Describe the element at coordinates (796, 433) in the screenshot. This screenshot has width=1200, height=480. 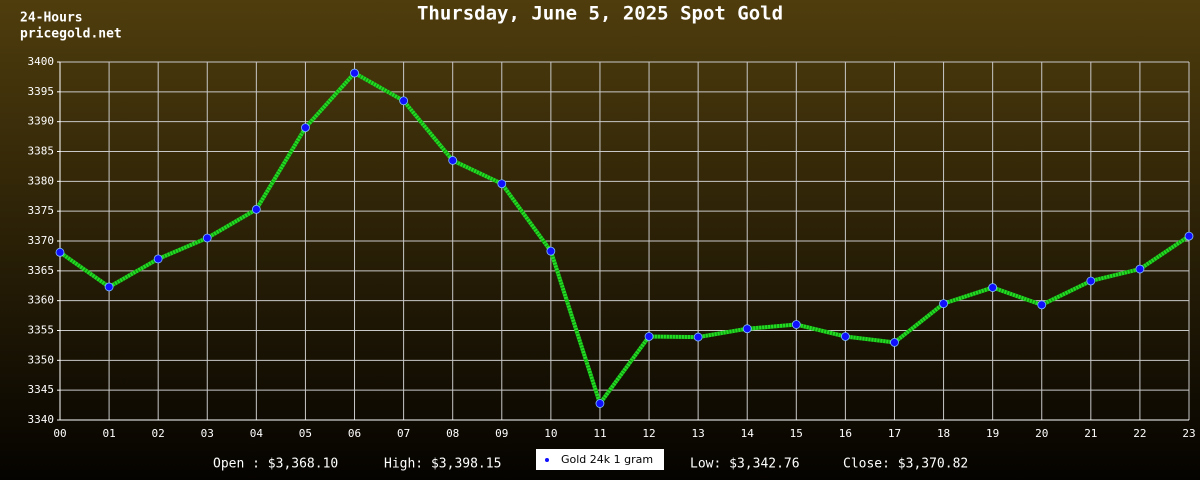
I see `x-tick-label: 15` at that location.